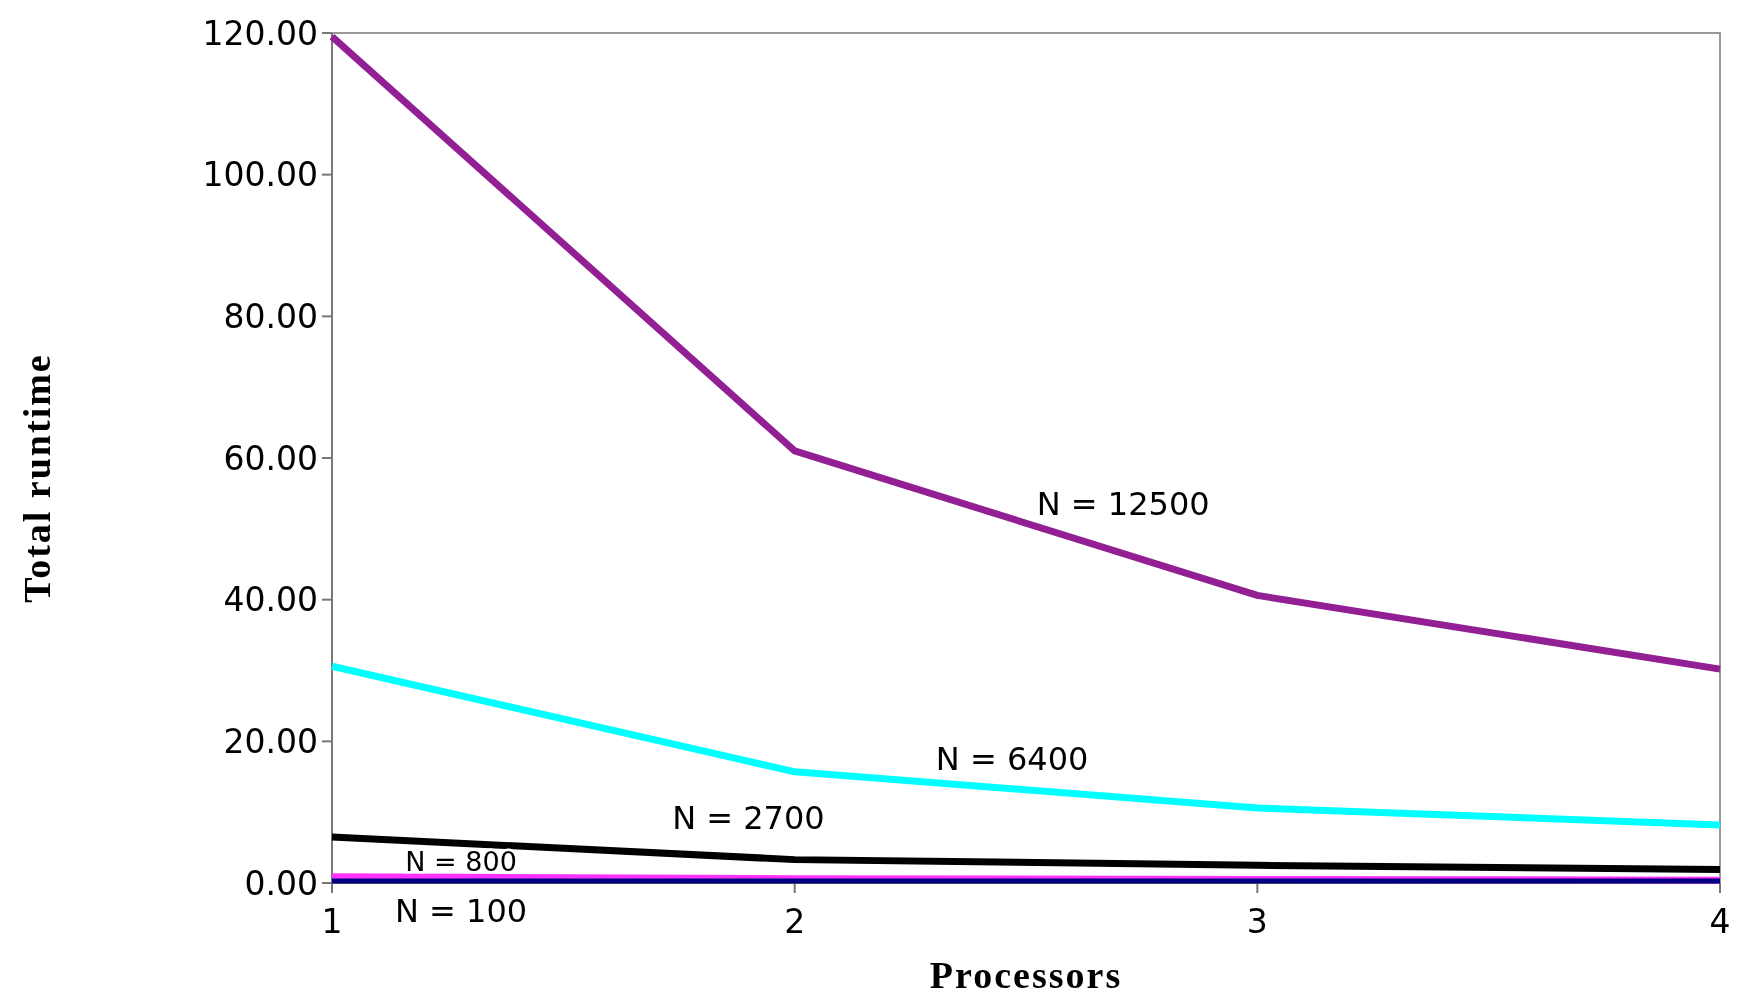 The image size is (1750, 998). I want to click on series-label: N = 100, so click(461, 911).